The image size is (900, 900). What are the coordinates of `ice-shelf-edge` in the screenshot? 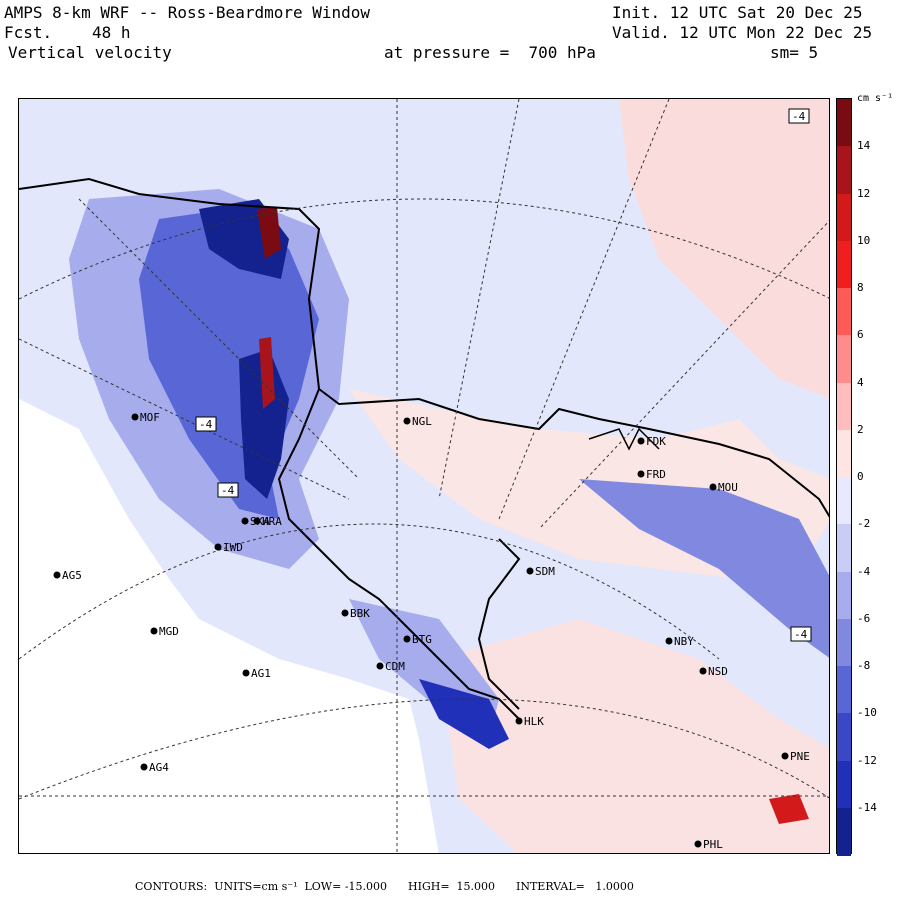 It's located at (499, 624).